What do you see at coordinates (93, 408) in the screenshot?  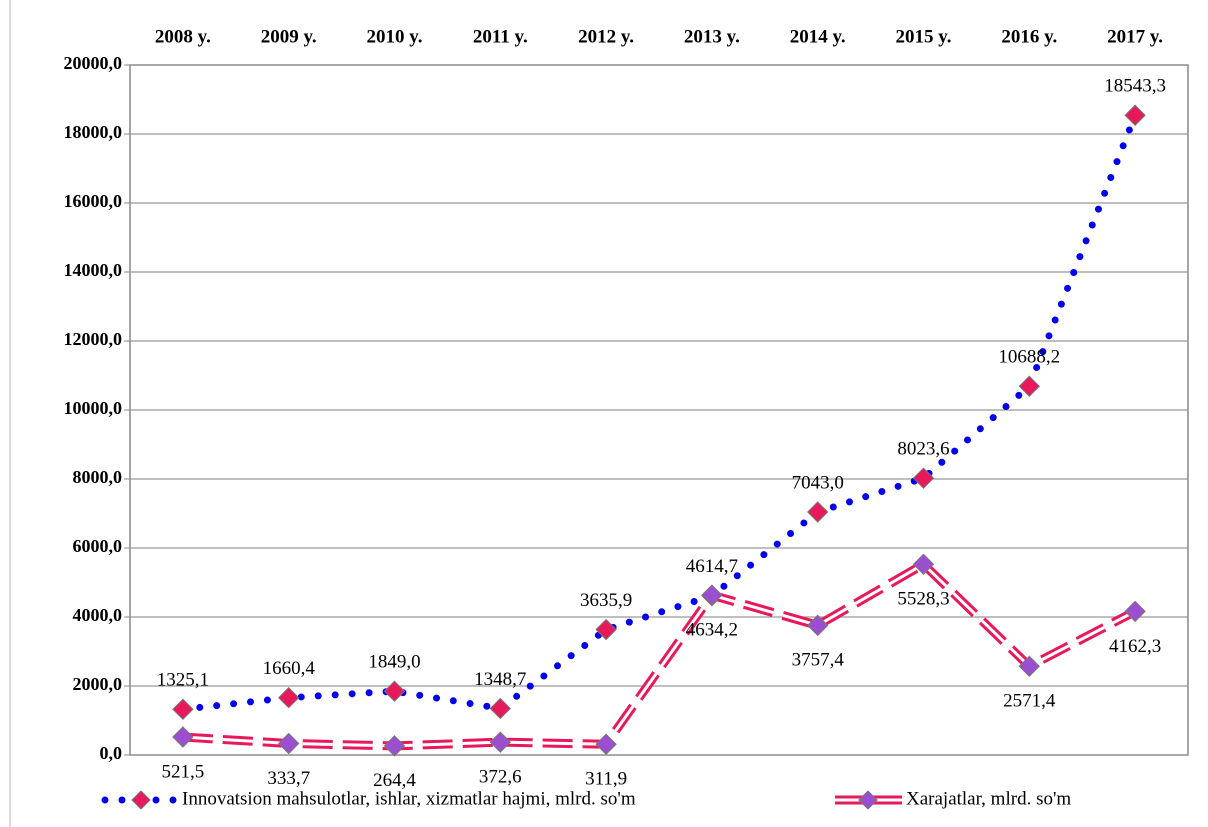 I see `y-tick-label: 10000,0` at bounding box center [93, 408].